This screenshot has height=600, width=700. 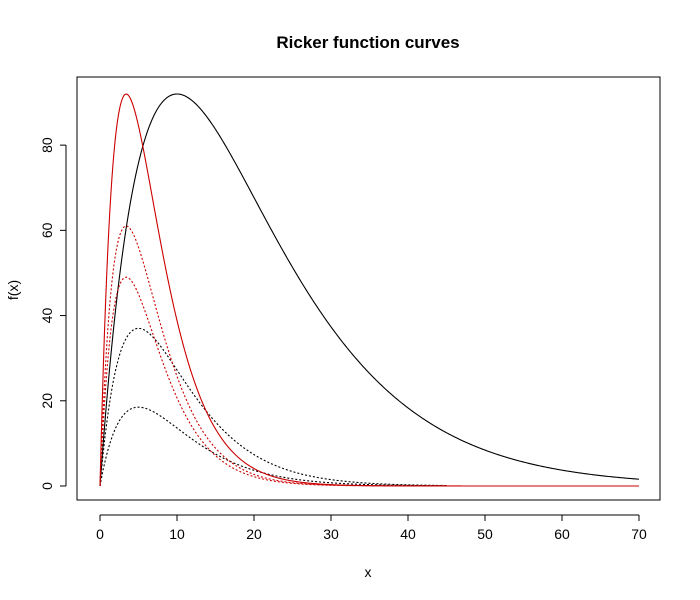 What do you see at coordinates (371, 528) in the screenshot?
I see `x-axis: 0 10 20 30 40 50 60 70` at bounding box center [371, 528].